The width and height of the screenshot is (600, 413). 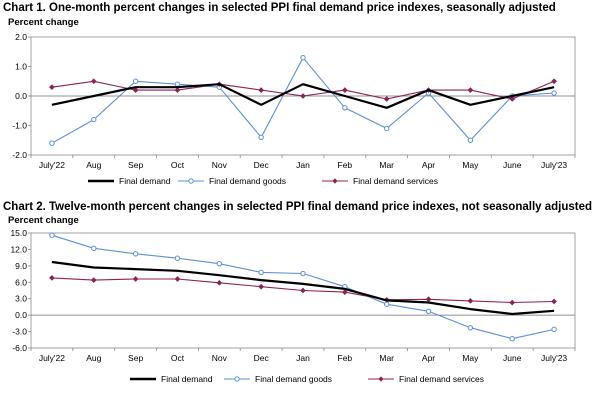 What do you see at coordinates (178, 165) in the screenshot?
I see `chart1-x-tick-label: Oct` at bounding box center [178, 165].